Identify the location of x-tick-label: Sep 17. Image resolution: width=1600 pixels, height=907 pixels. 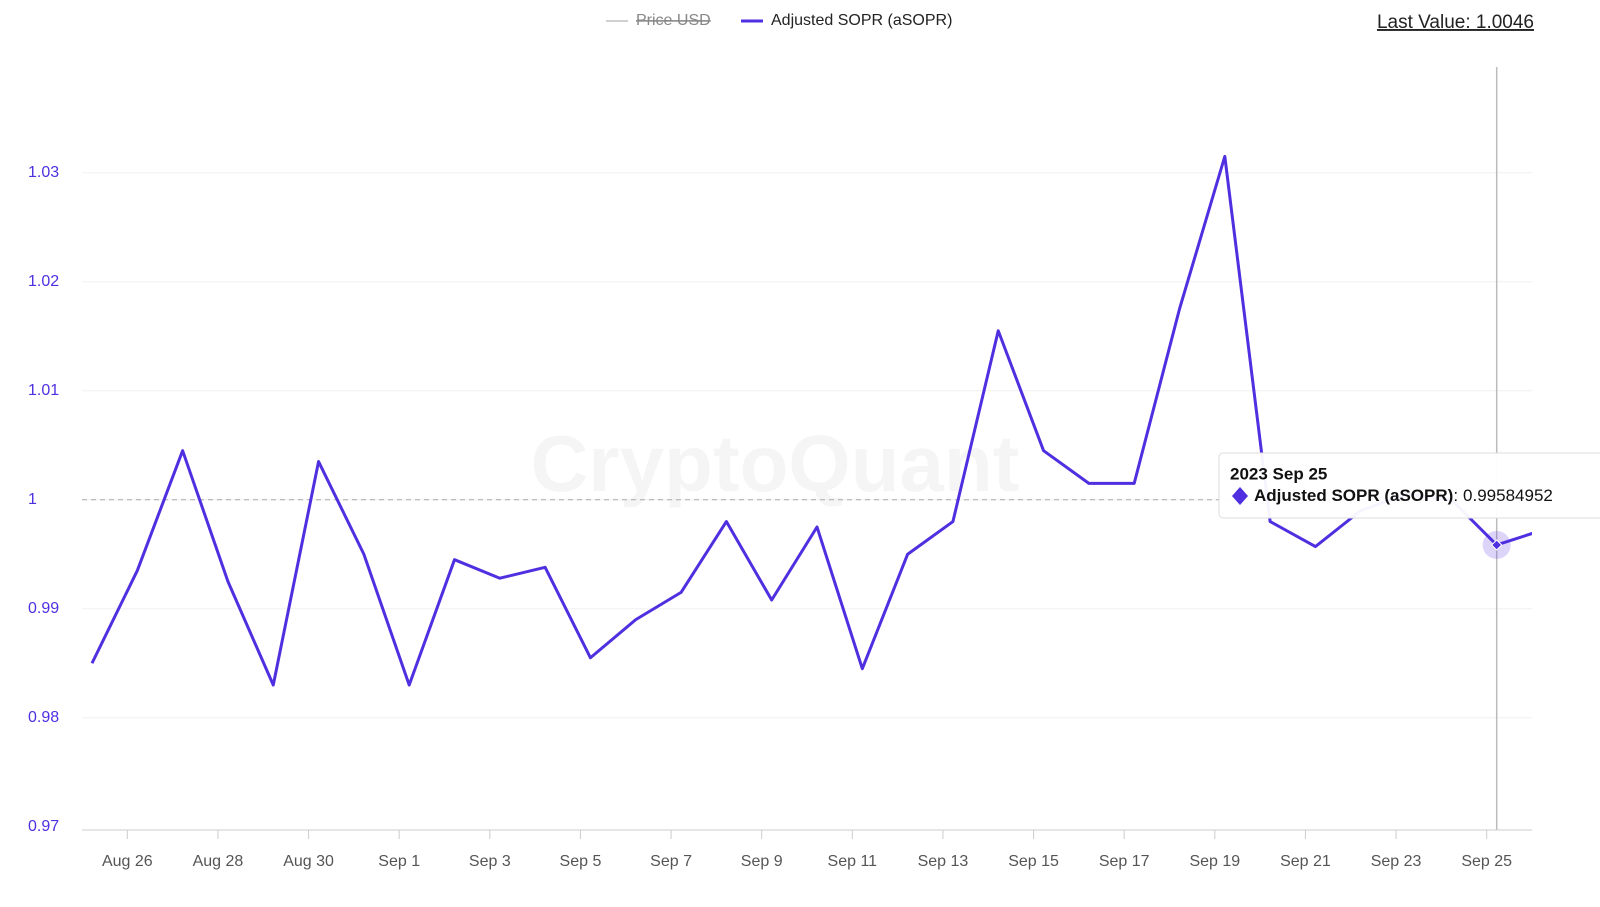
(1124, 861).